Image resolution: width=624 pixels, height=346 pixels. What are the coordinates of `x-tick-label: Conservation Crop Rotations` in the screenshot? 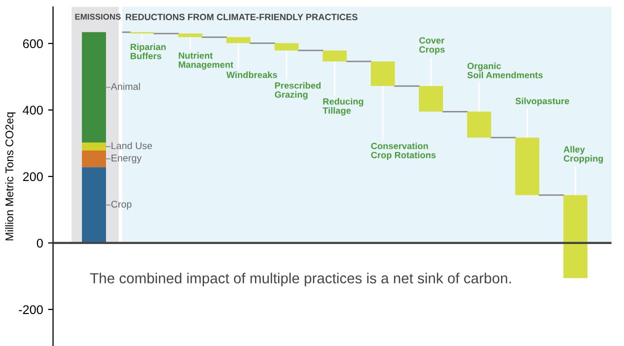 It's located at (403, 151).